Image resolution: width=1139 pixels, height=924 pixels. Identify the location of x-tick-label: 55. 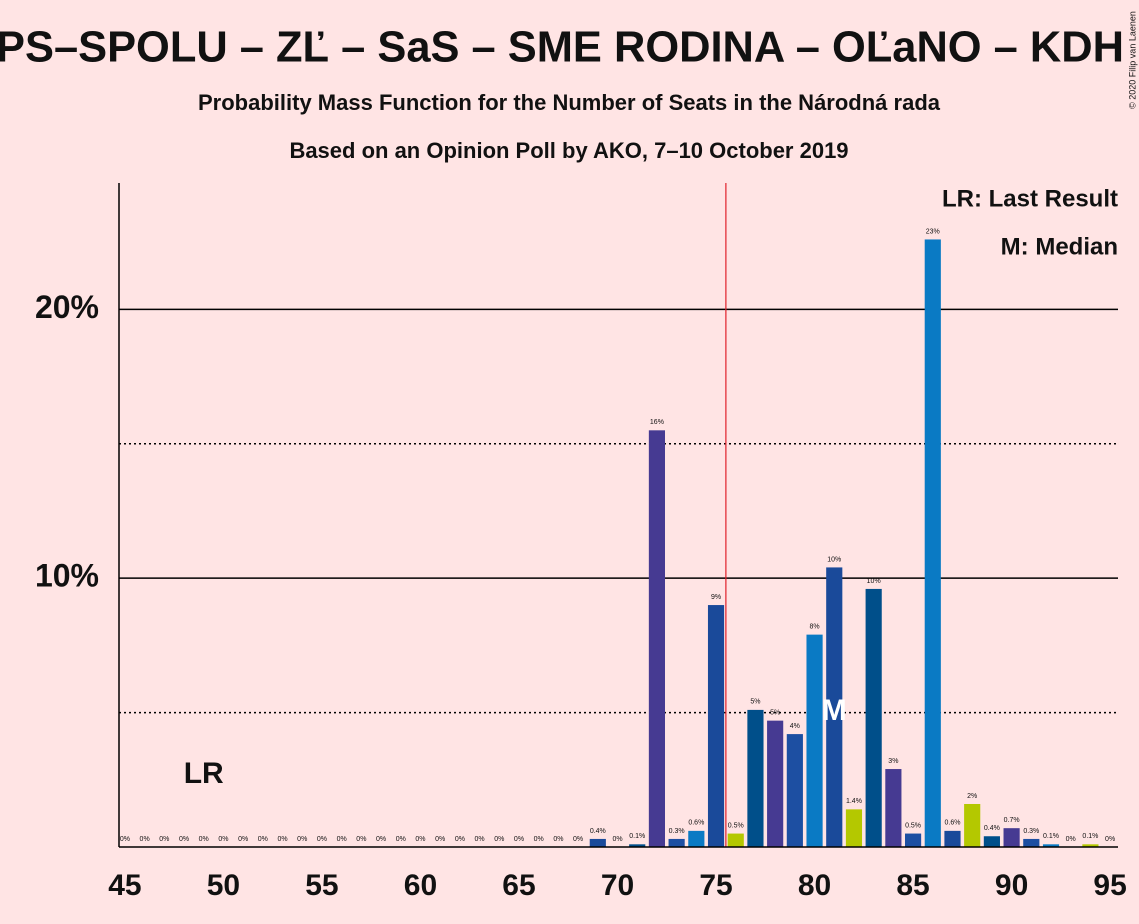
(321, 885).